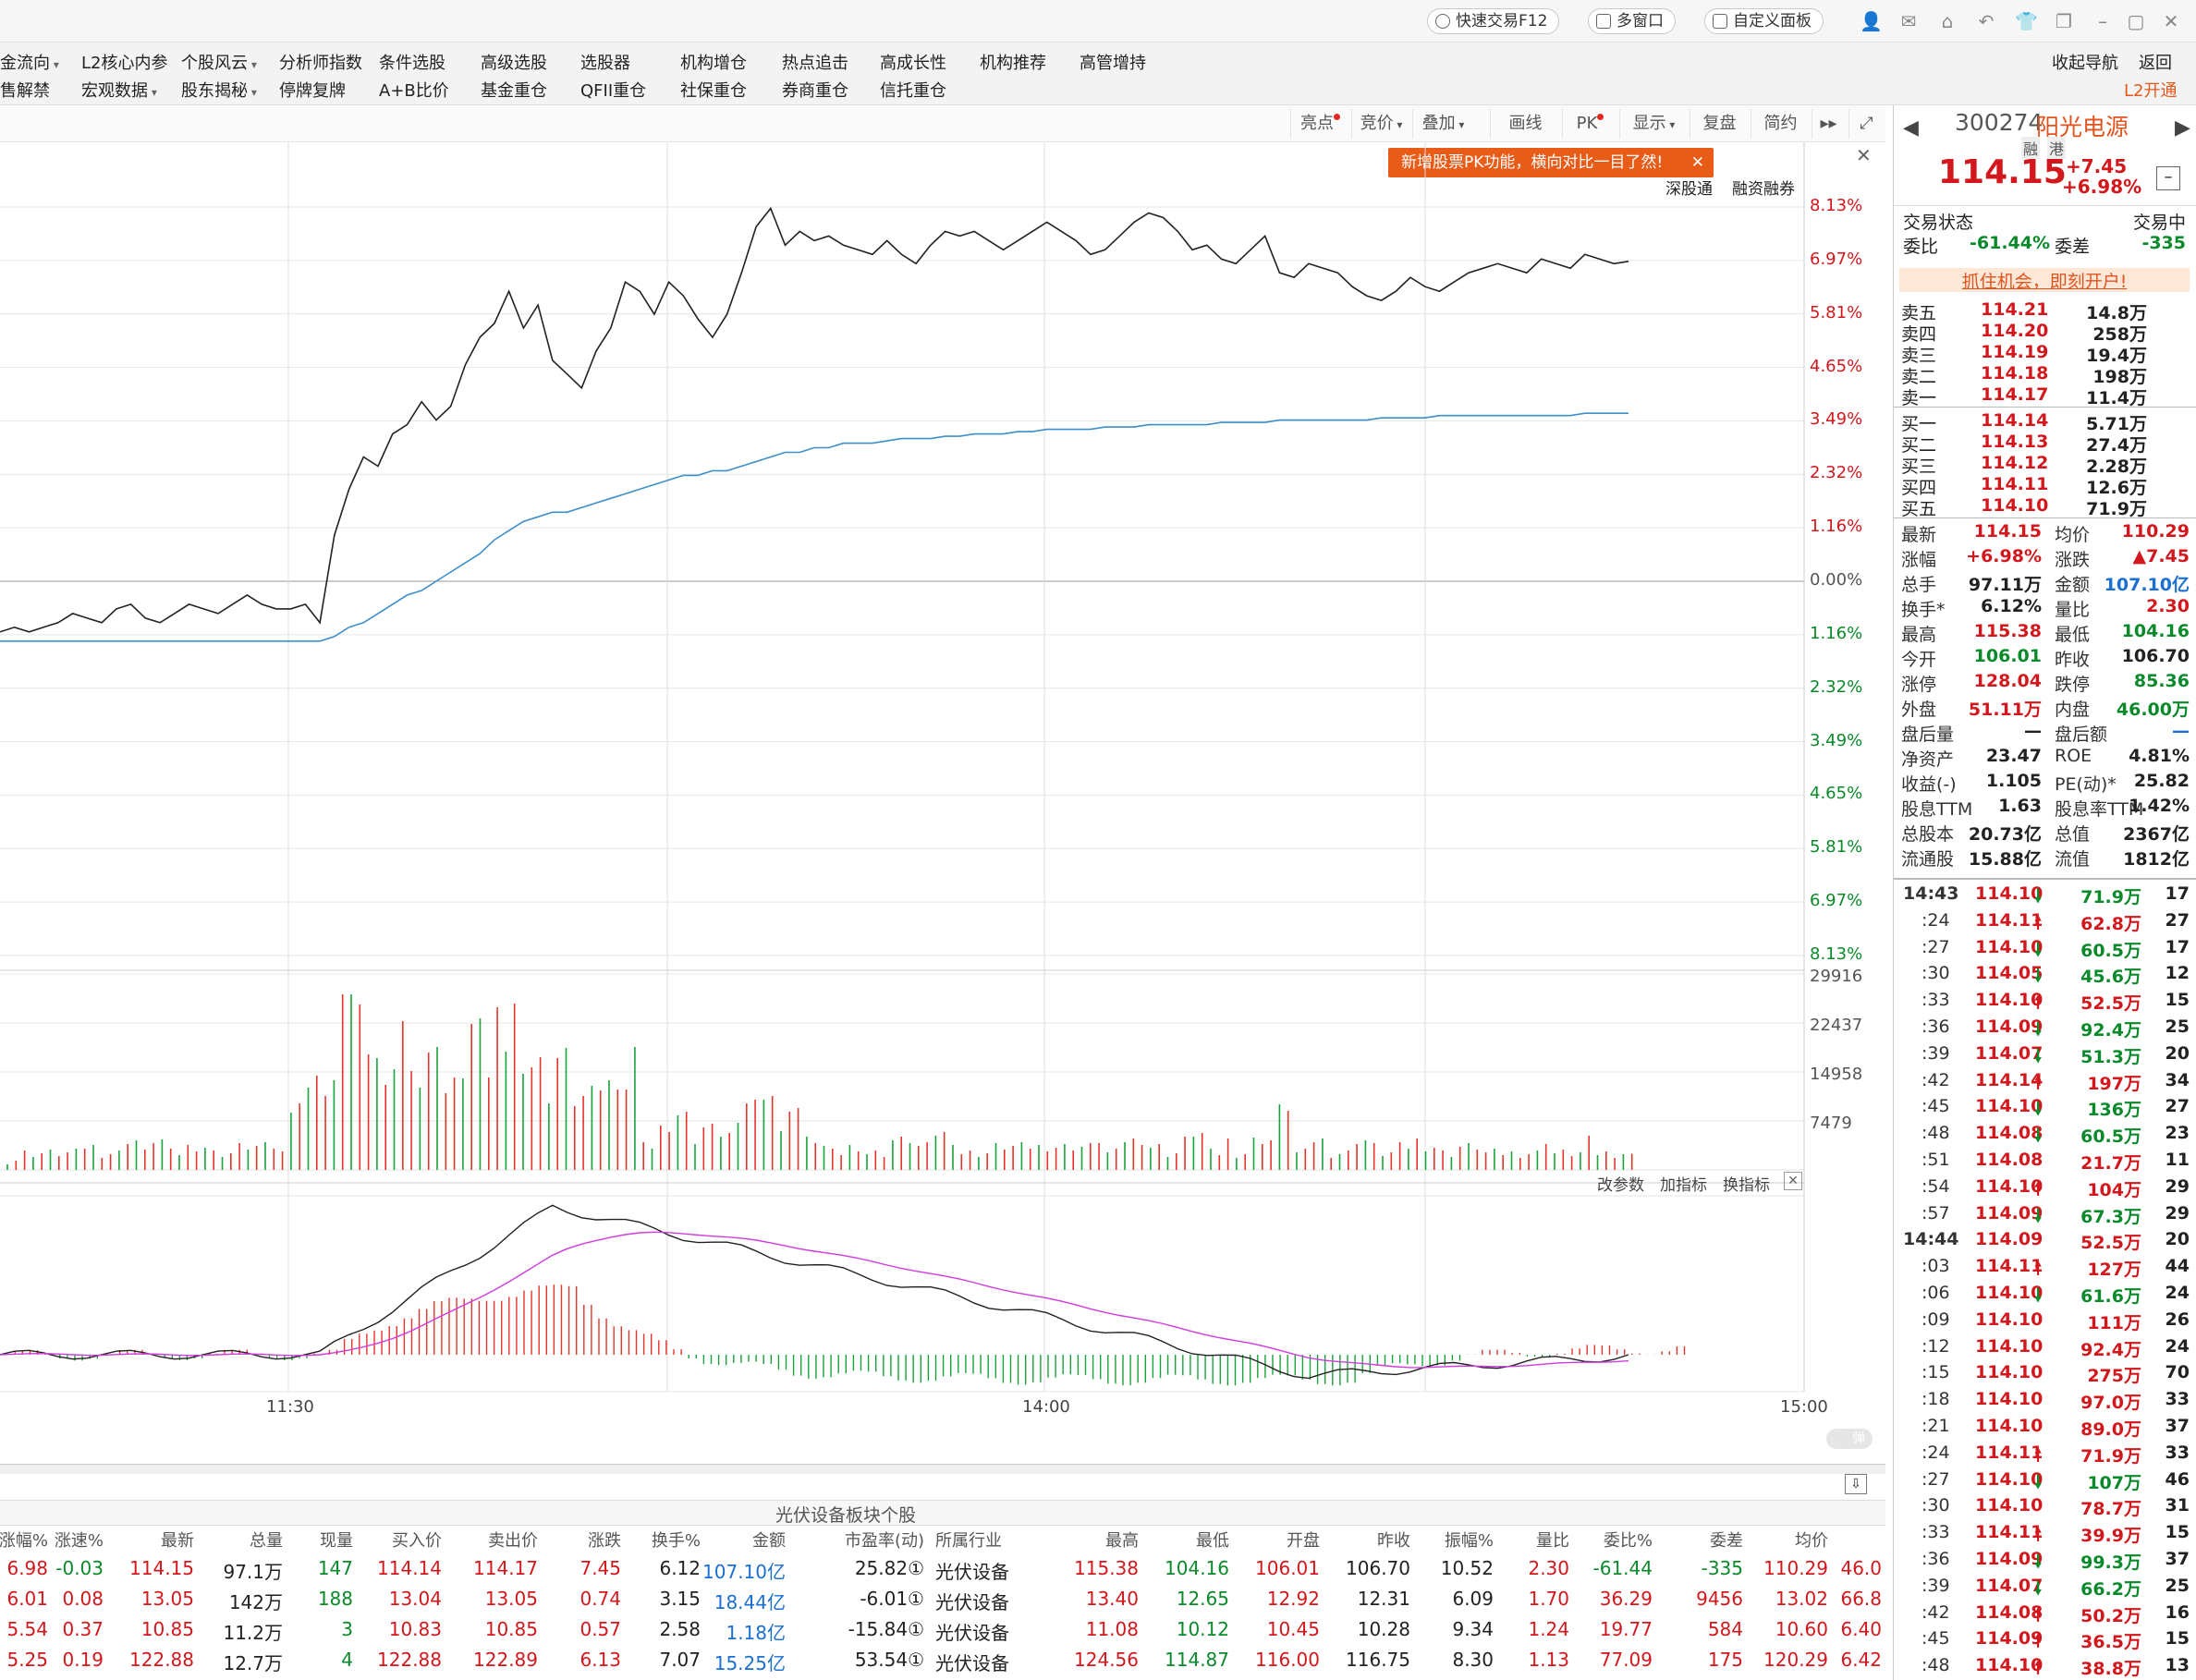 The image size is (2196, 1680). I want to click on menu-item: 股东揭秘, so click(219, 90).